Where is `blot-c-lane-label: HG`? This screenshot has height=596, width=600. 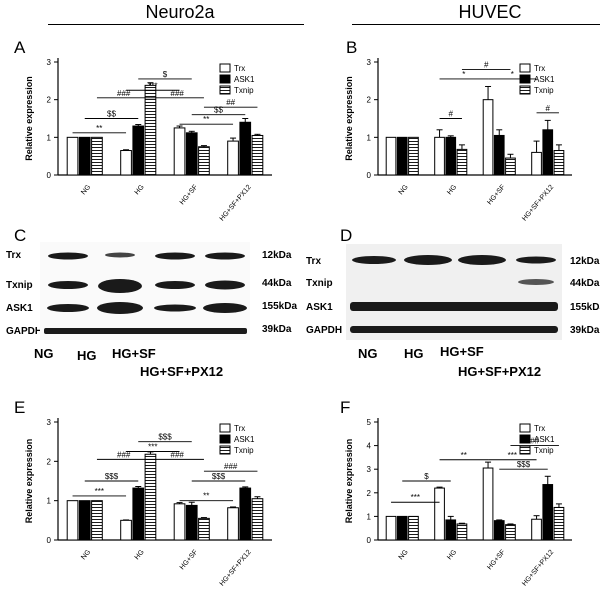 blot-c-lane-label: HG is located at coordinates (87, 355).